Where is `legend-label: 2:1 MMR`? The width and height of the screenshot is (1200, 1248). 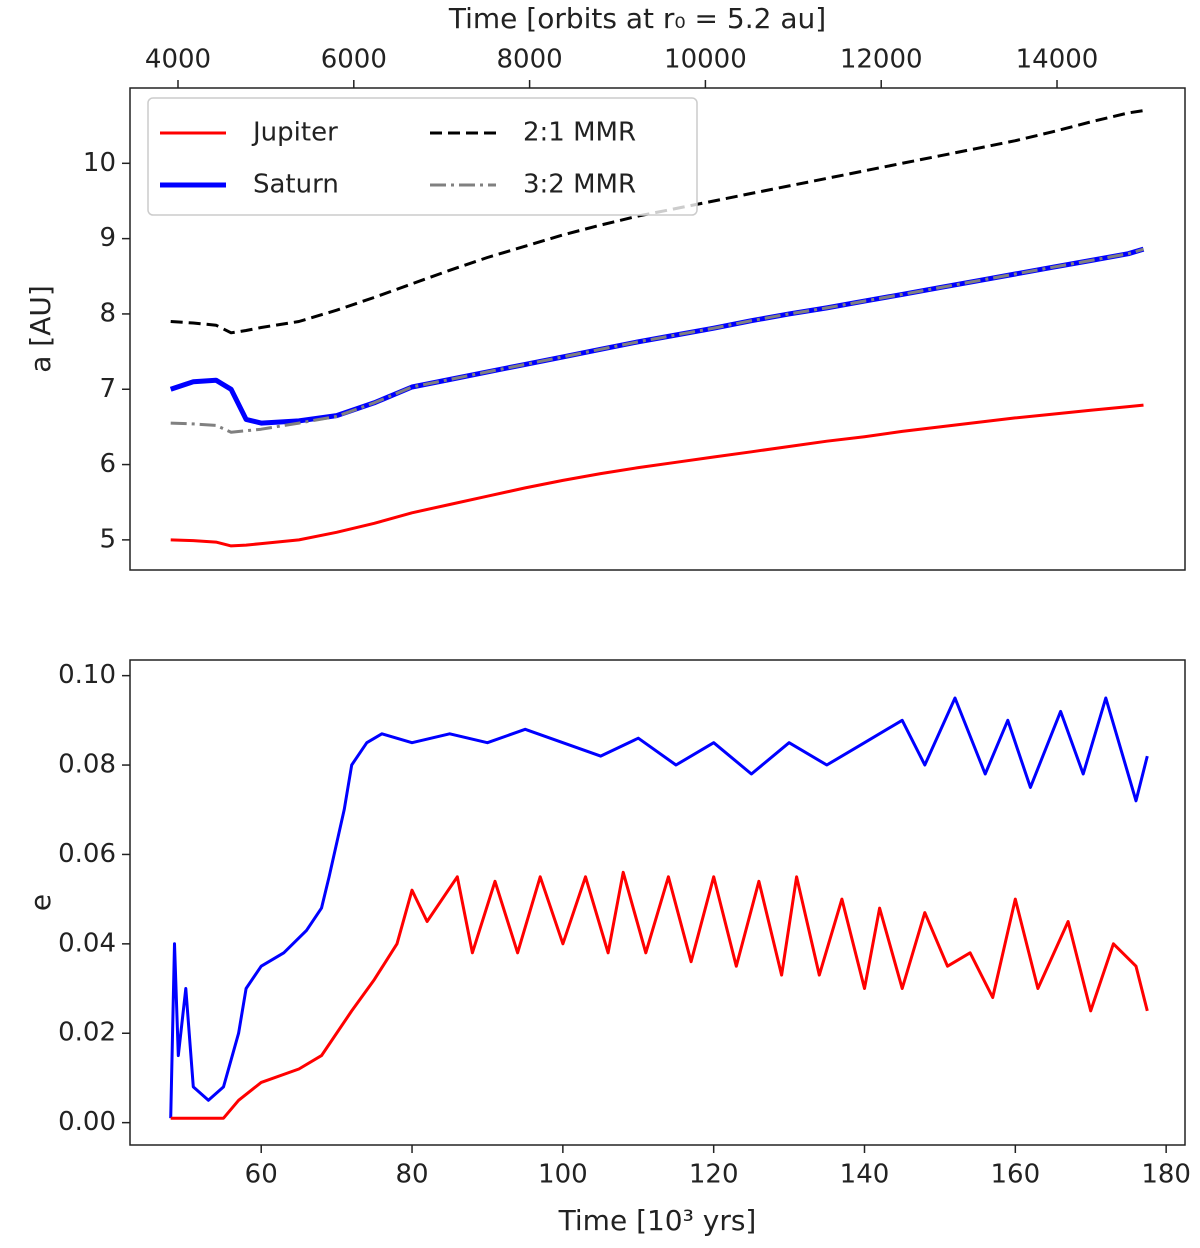
legend-label: 2:1 MMR is located at coordinates (579, 133).